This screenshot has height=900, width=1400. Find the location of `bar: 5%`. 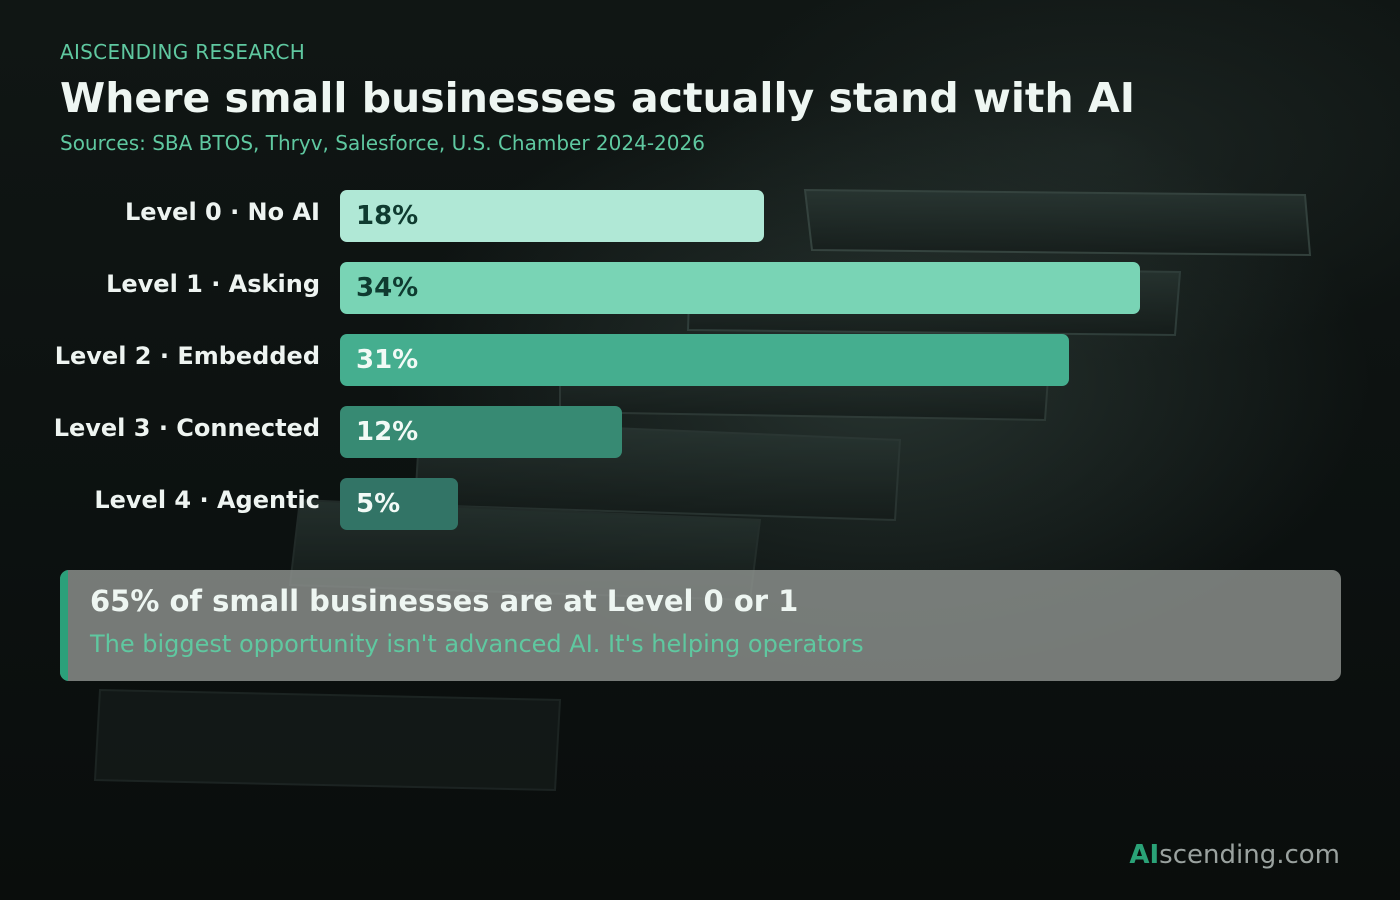

bar: 5% is located at coordinates (399, 504).